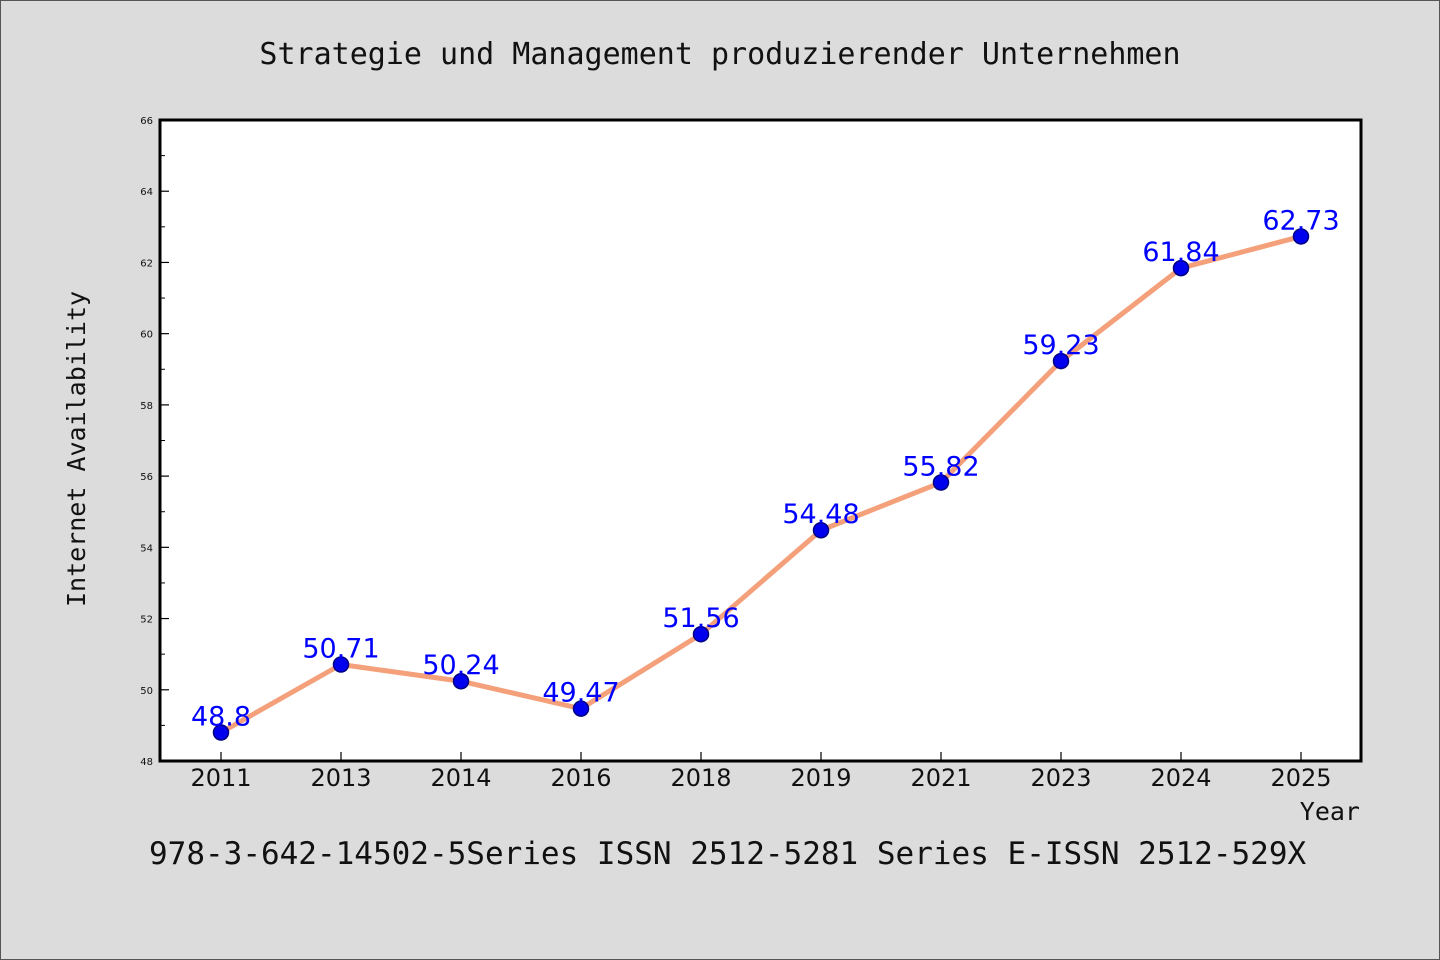 The width and height of the screenshot is (1440, 960). I want to click on data-label: 48.8, so click(221, 717).